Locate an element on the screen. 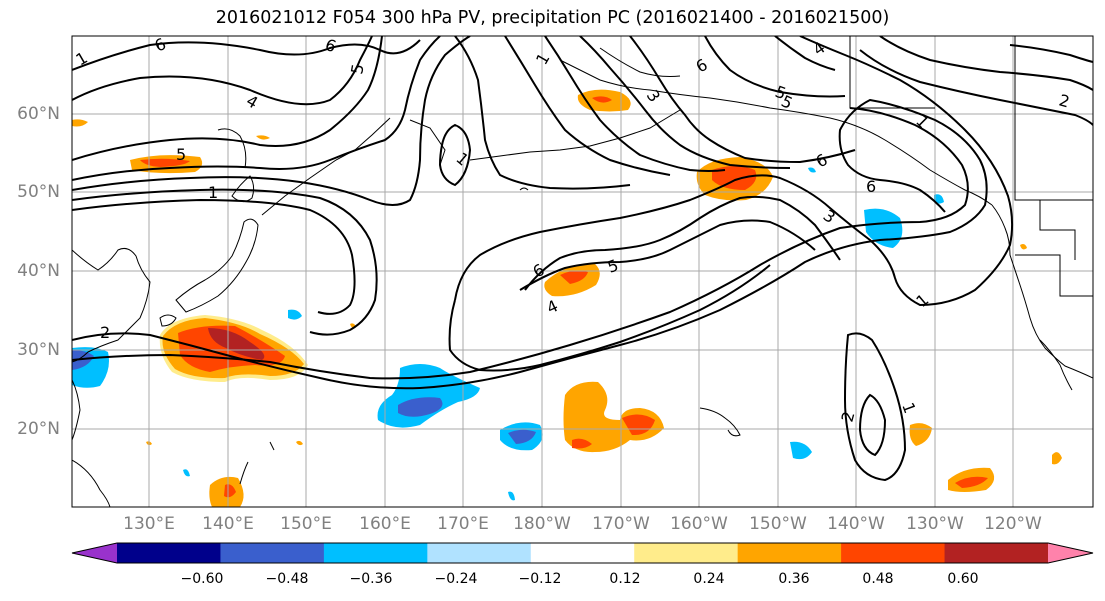 The image size is (1105, 601). lat-label: 40°N is located at coordinates (38, 271).